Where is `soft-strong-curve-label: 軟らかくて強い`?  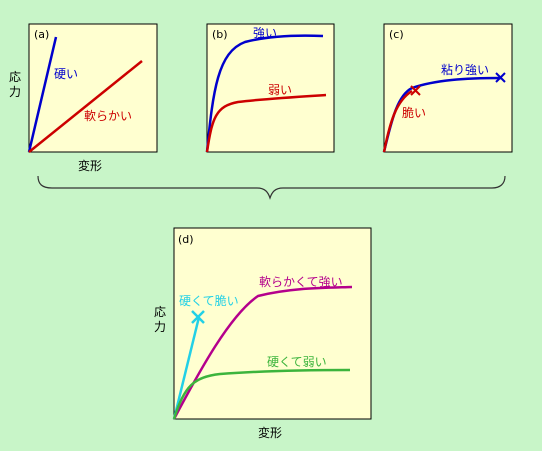 soft-strong-curve-label: 軟らかくて強い is located at coordinates (301, 281).